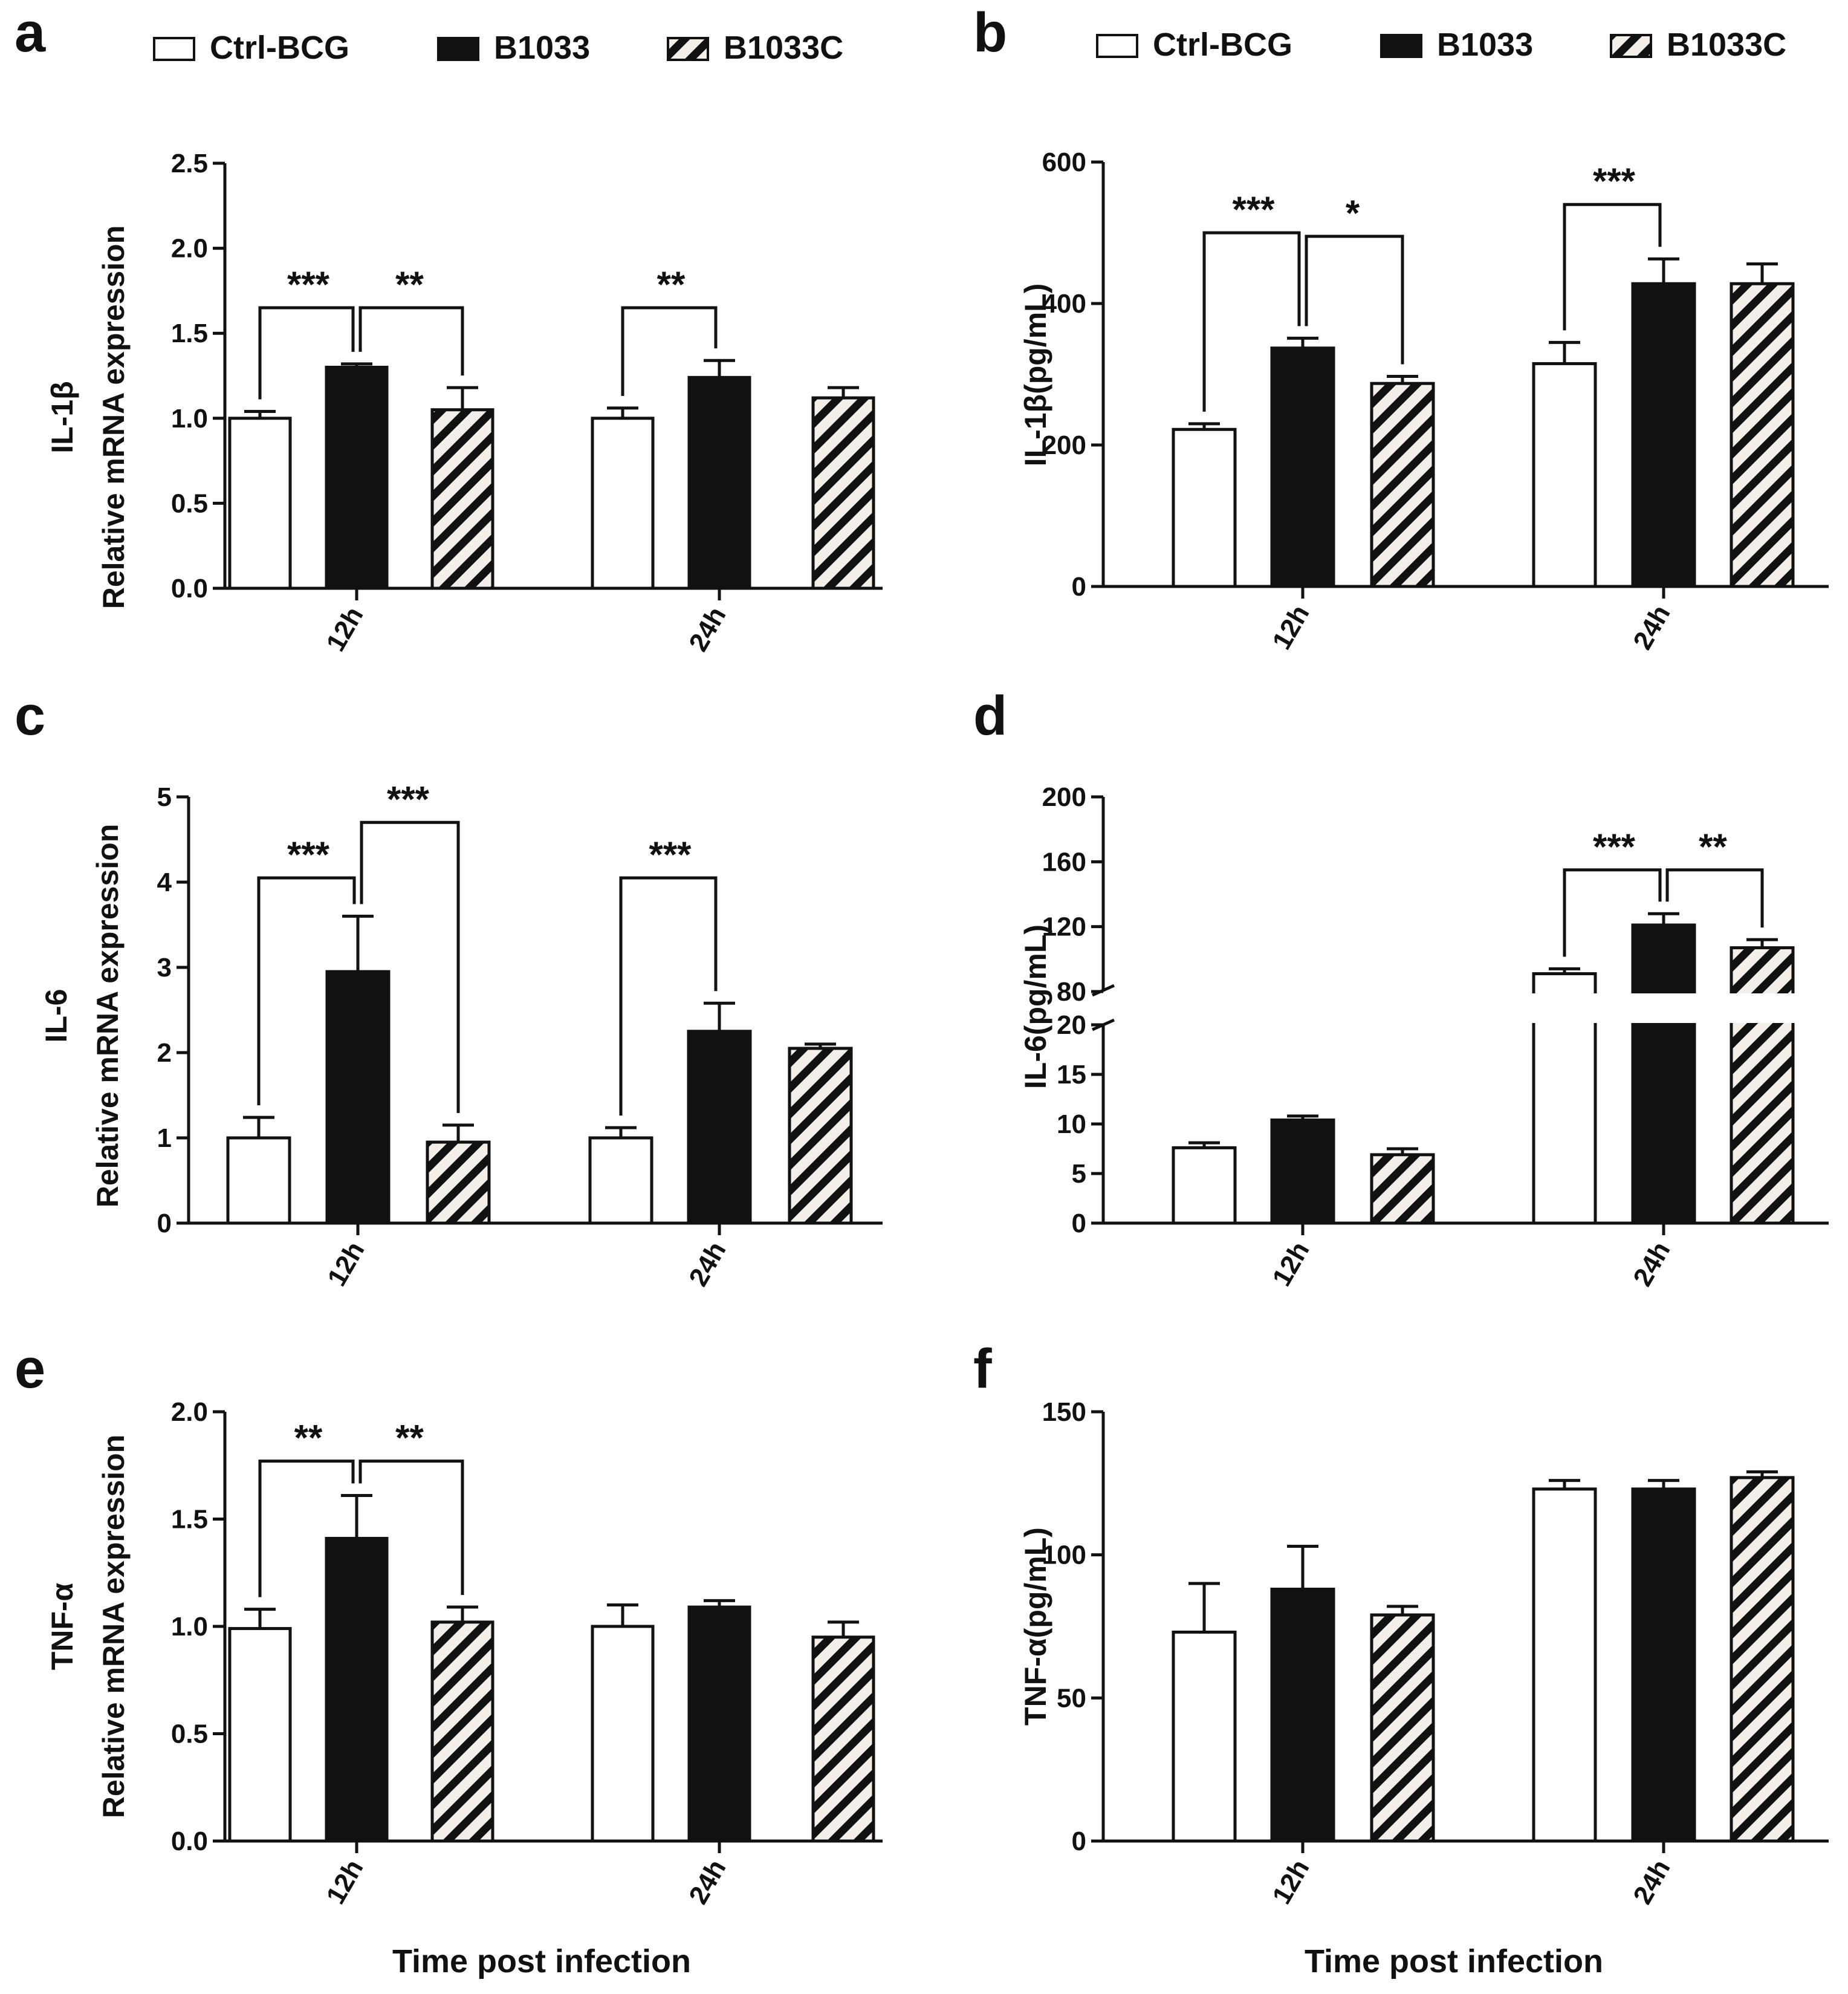 The width and height of the screenshot is (1848, 1994). What do you see at coordinates (1064, 927) in the screenshot?
I see `y-tick-label: 120` at bounding box center [1064, 927].